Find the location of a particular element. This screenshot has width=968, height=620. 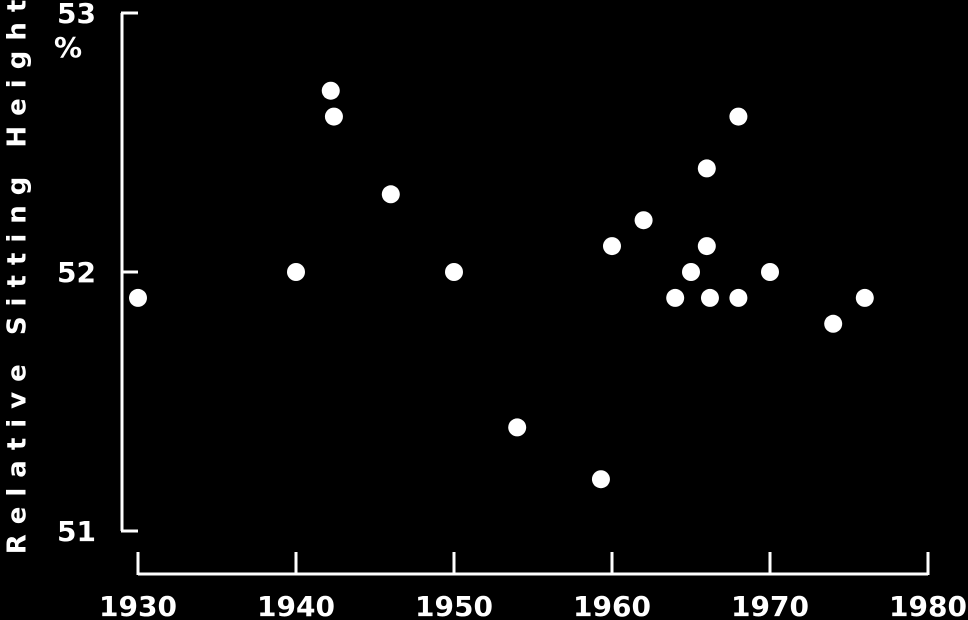

y-axis-label: Relative Sitting Height is located at coordinates (18, 277).